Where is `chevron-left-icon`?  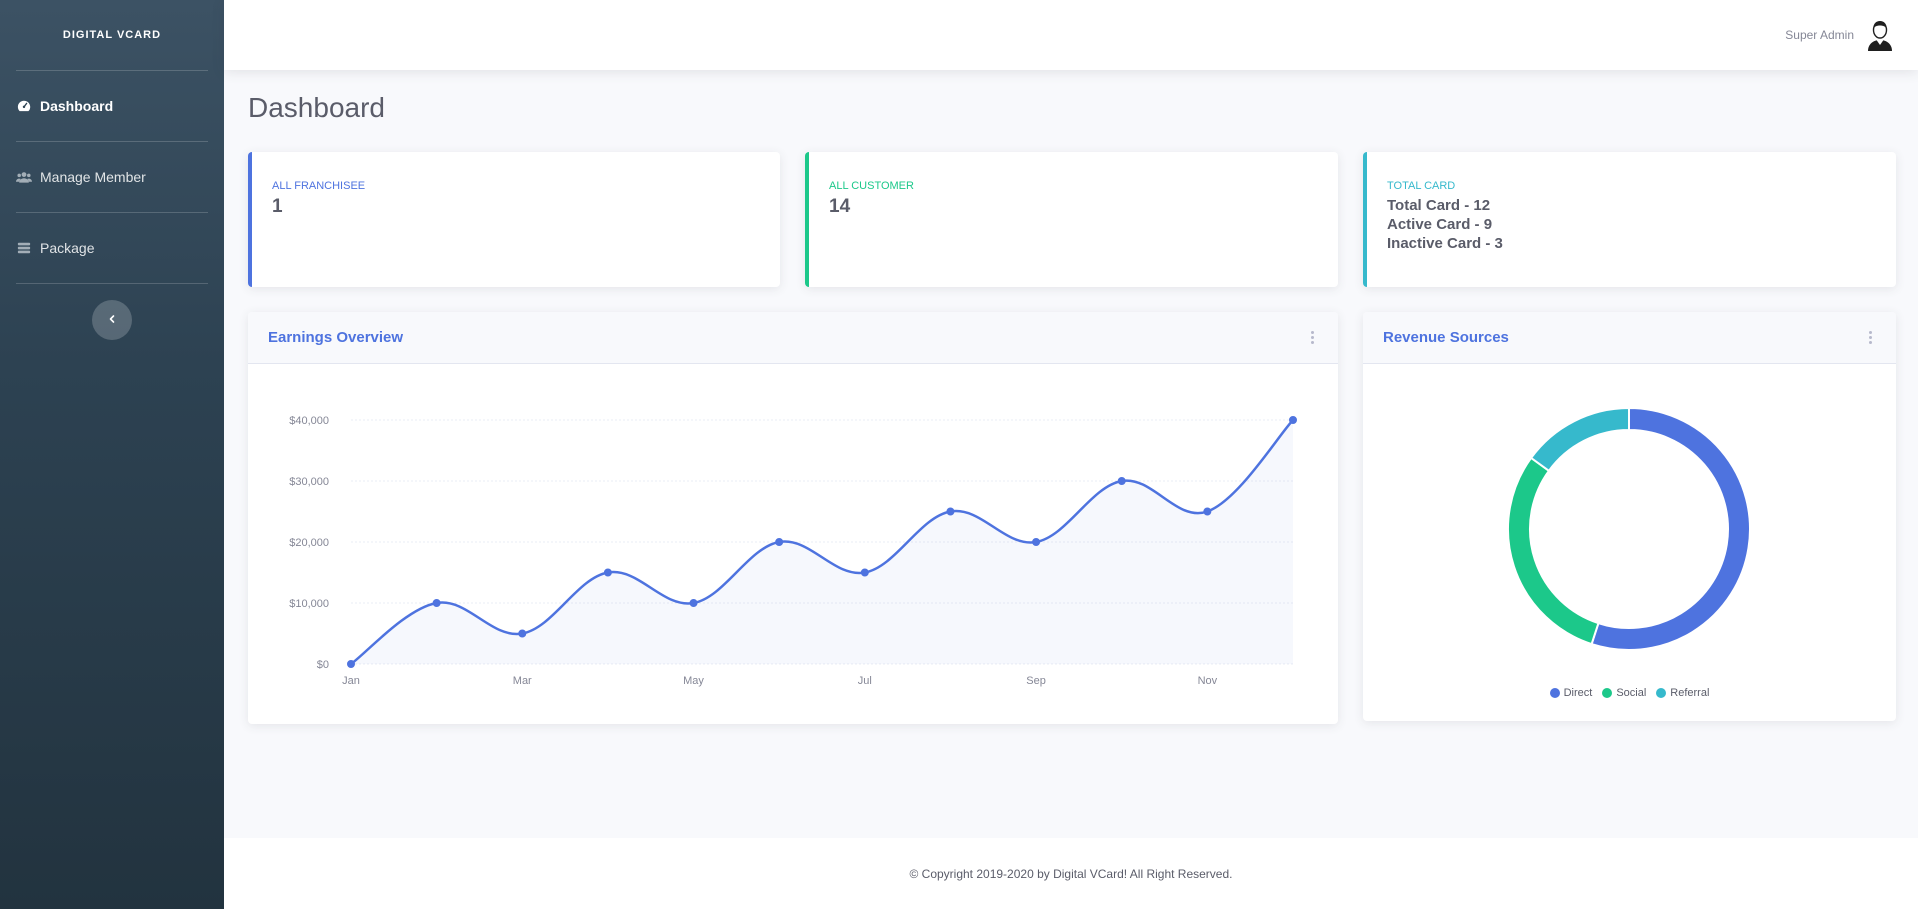
chevron-left-icon is located at coordinates (112, 320).